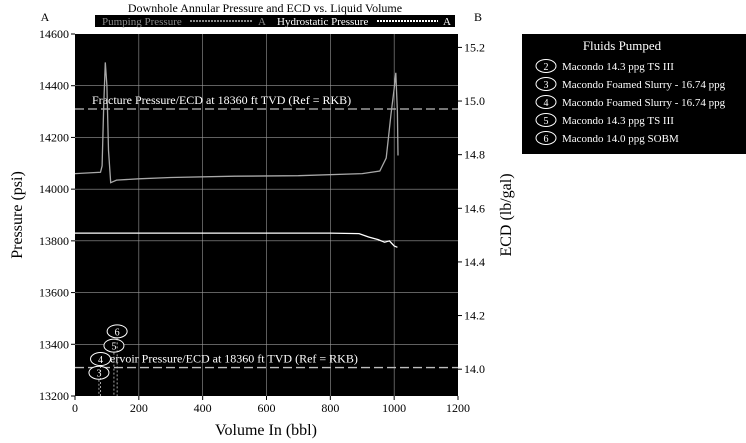 The height and width of the screenshot is (443, 746). What do you see at coordinates (236, 123) in the screenshot?
I see `series-line-pumping` at bounding box center [236, 123].